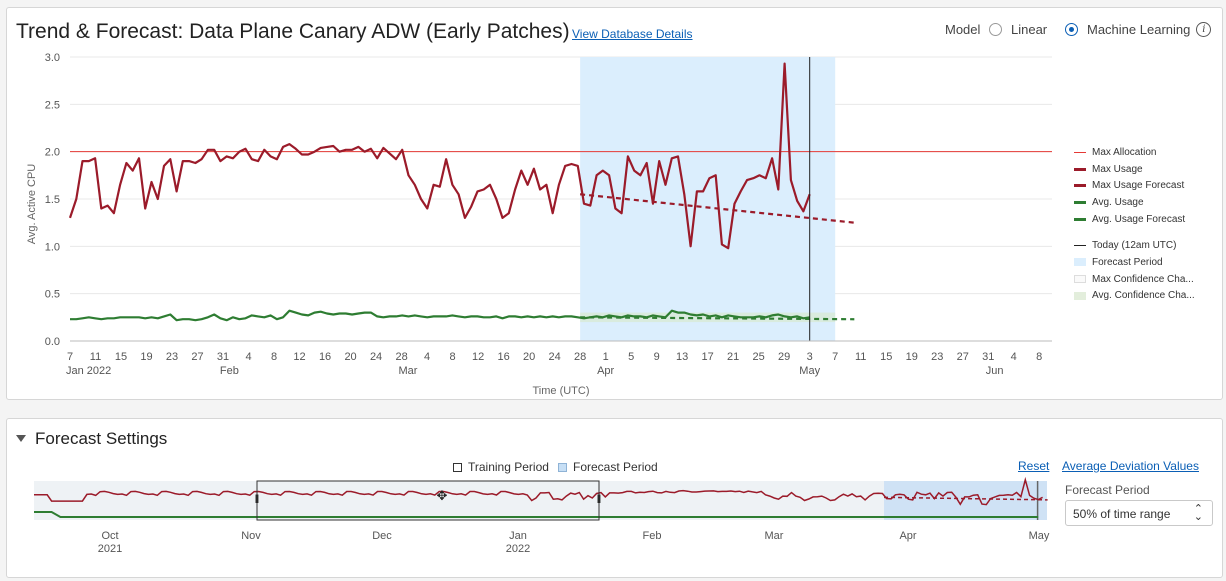  I want to click on machine-learning-radio, so click(1071, 29).